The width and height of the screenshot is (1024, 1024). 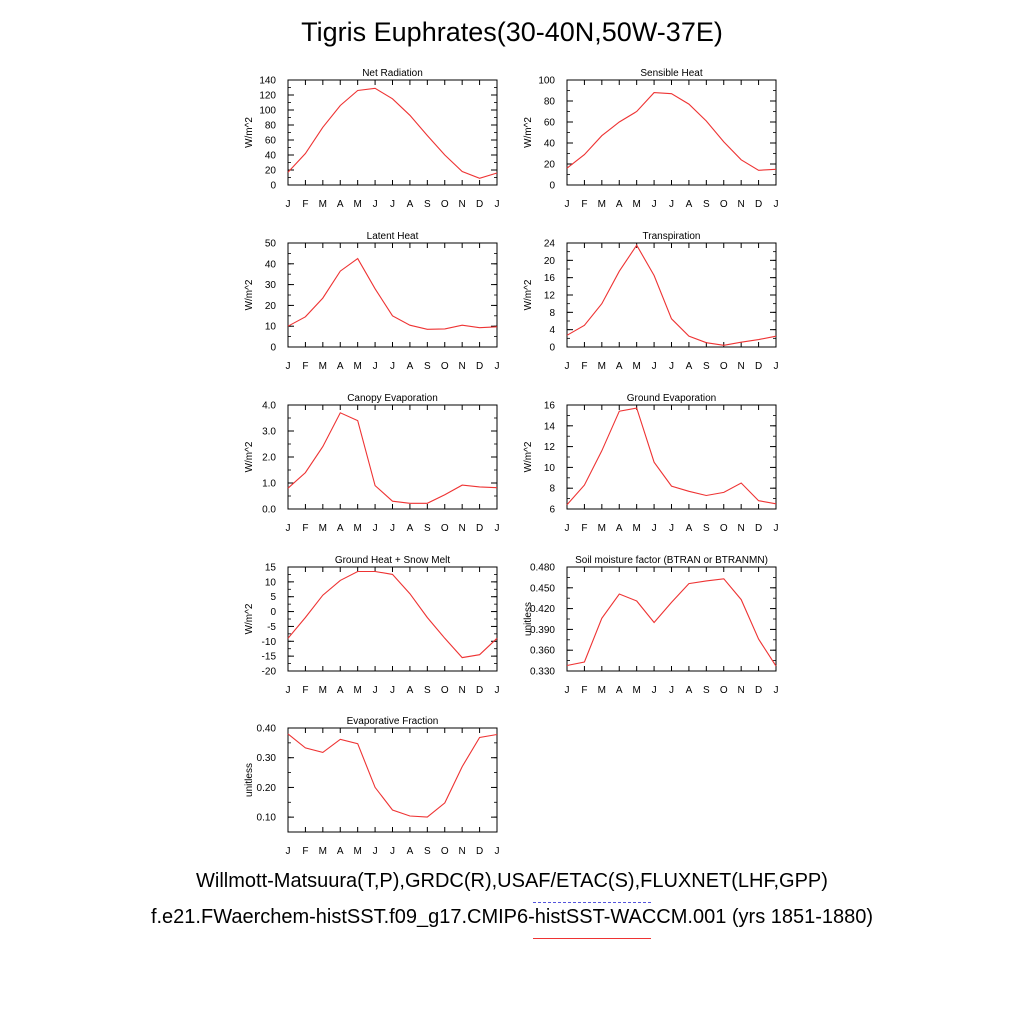 I want to click on y-tick-label: 24, so click(x=550, y=244).